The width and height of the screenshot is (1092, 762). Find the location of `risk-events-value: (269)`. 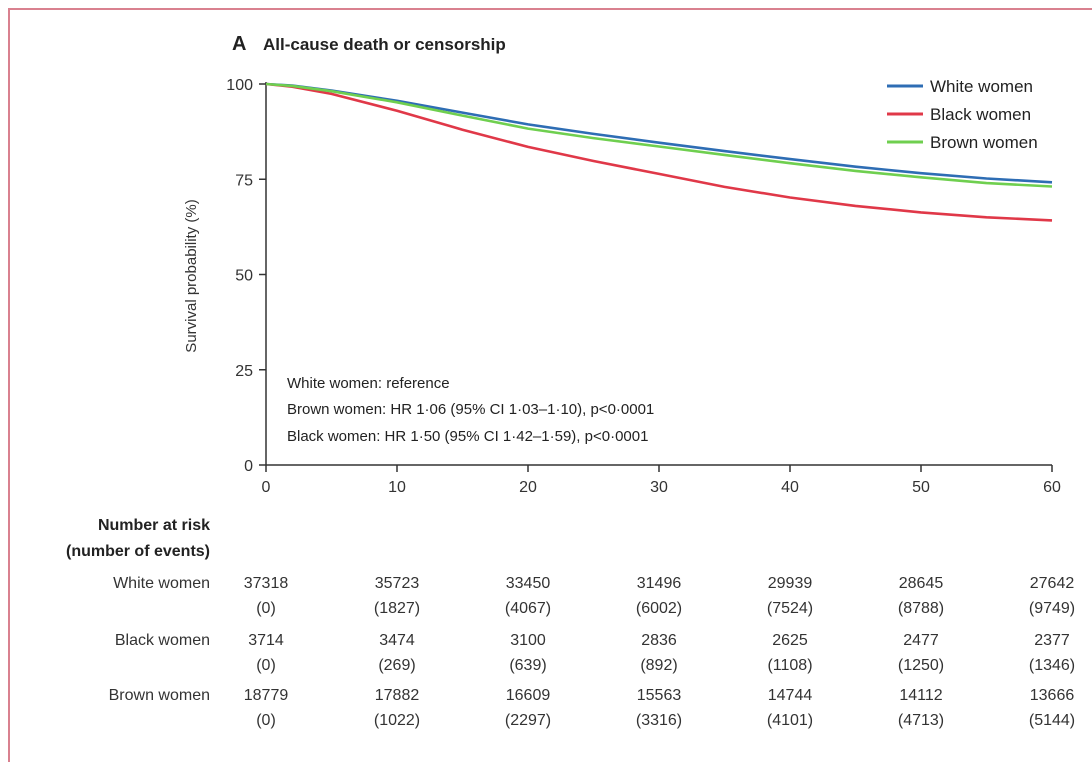

risk-events-value: (269) is located at coordinates (396, 665).